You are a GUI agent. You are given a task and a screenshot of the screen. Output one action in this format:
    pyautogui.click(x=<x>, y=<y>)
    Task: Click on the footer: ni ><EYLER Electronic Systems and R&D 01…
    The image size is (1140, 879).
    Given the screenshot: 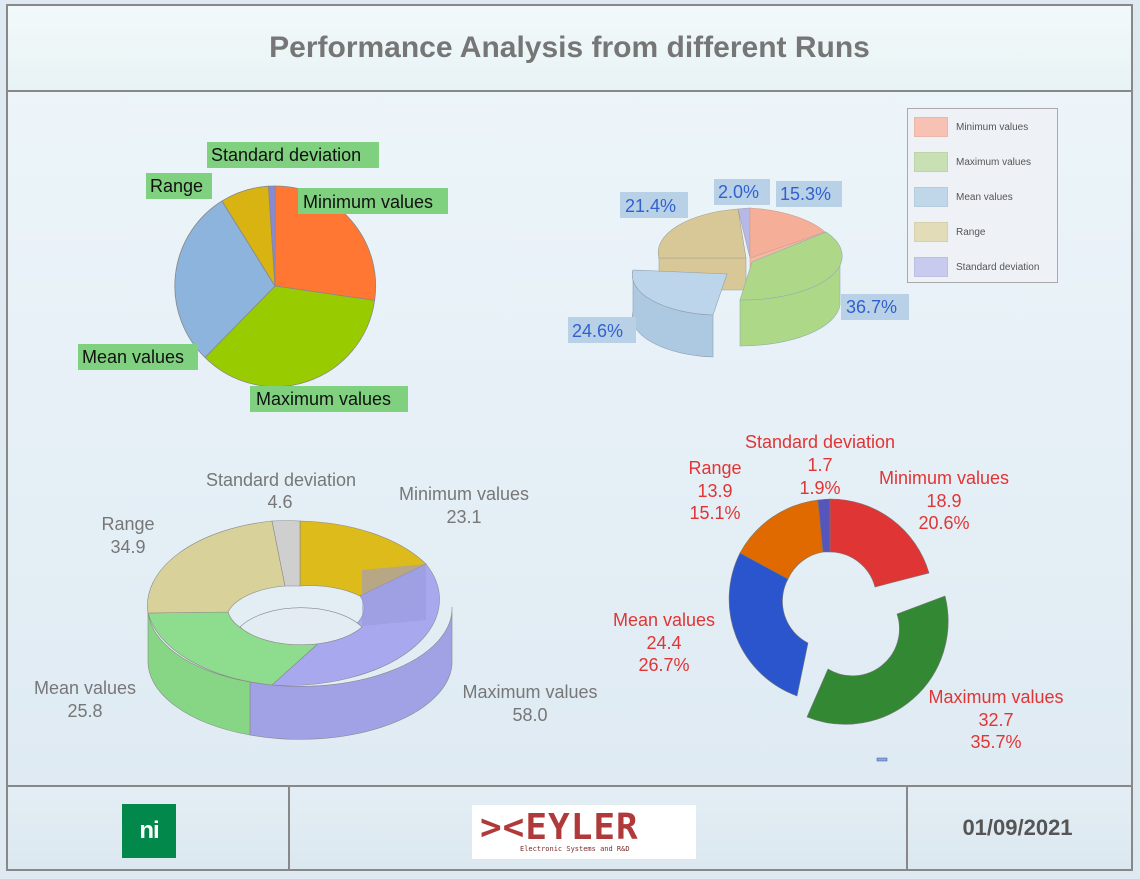 What is the action you would take?
    pyautogui.click(x=569, y=828)
    